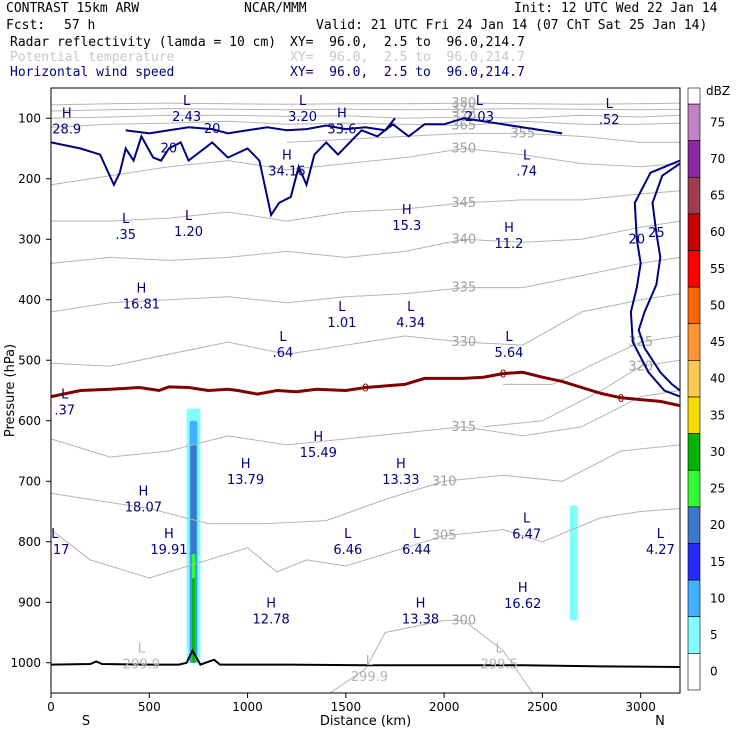 Image resolution: width=740 pixels, height=740 pixels. I want to click on hl-label-value: 6.46, so click(347, 550).